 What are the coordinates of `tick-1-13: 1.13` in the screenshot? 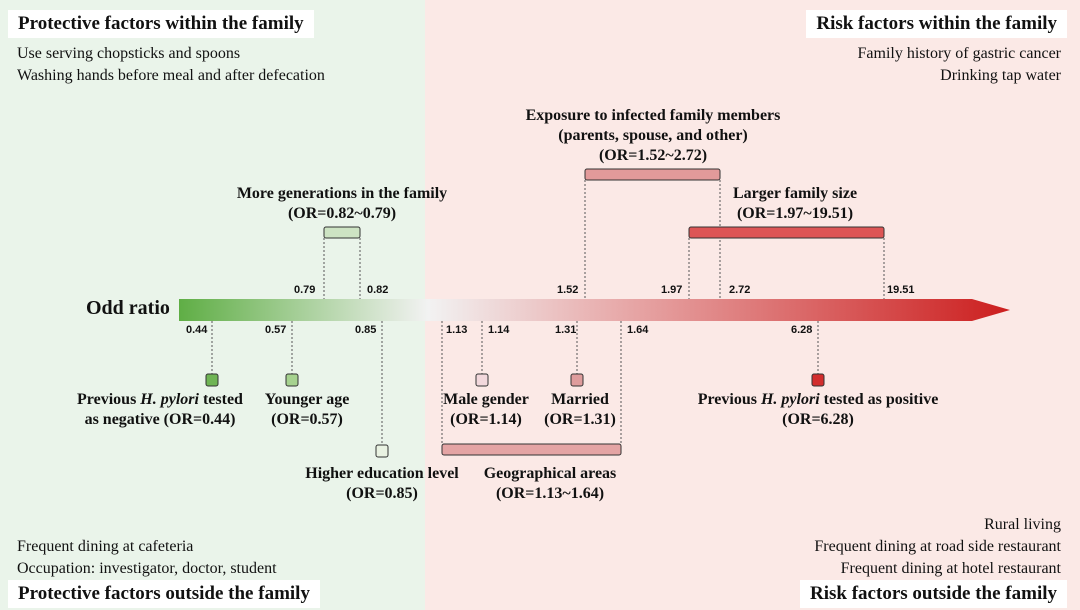 It's located at (457, 330).